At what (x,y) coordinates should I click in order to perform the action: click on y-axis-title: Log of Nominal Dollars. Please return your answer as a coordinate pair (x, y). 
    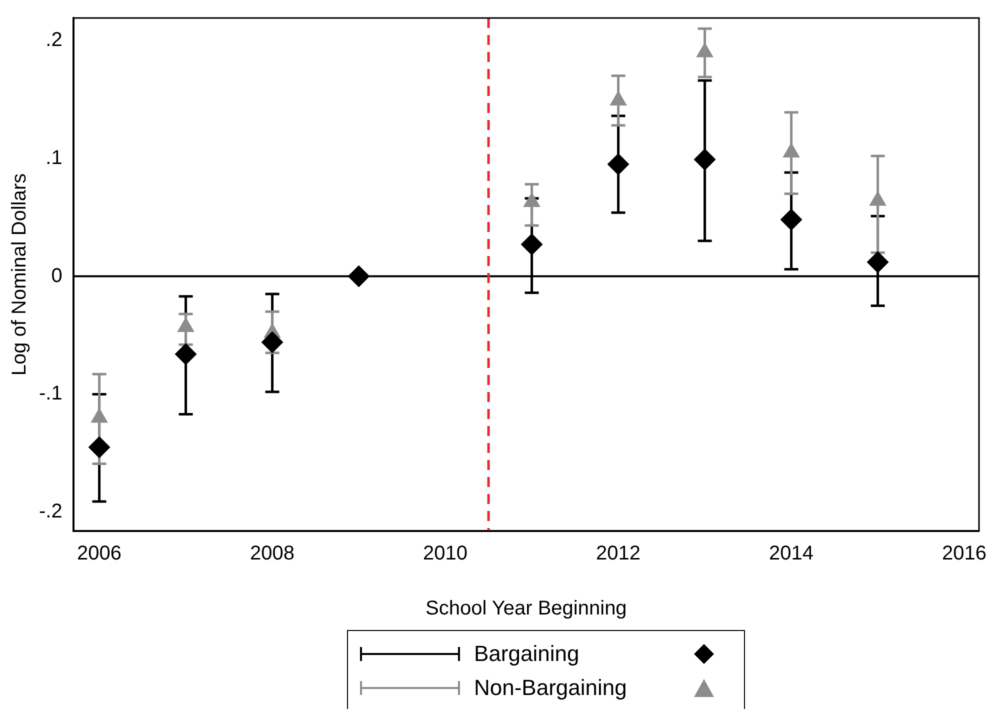
    Looking at the image, I should click on (19, 274).